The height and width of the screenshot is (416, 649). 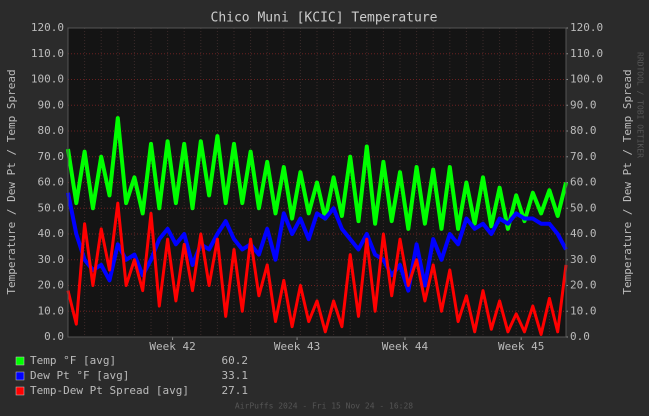 I want to click on y-tick-label: 30.0, so click(x=51, y=259).